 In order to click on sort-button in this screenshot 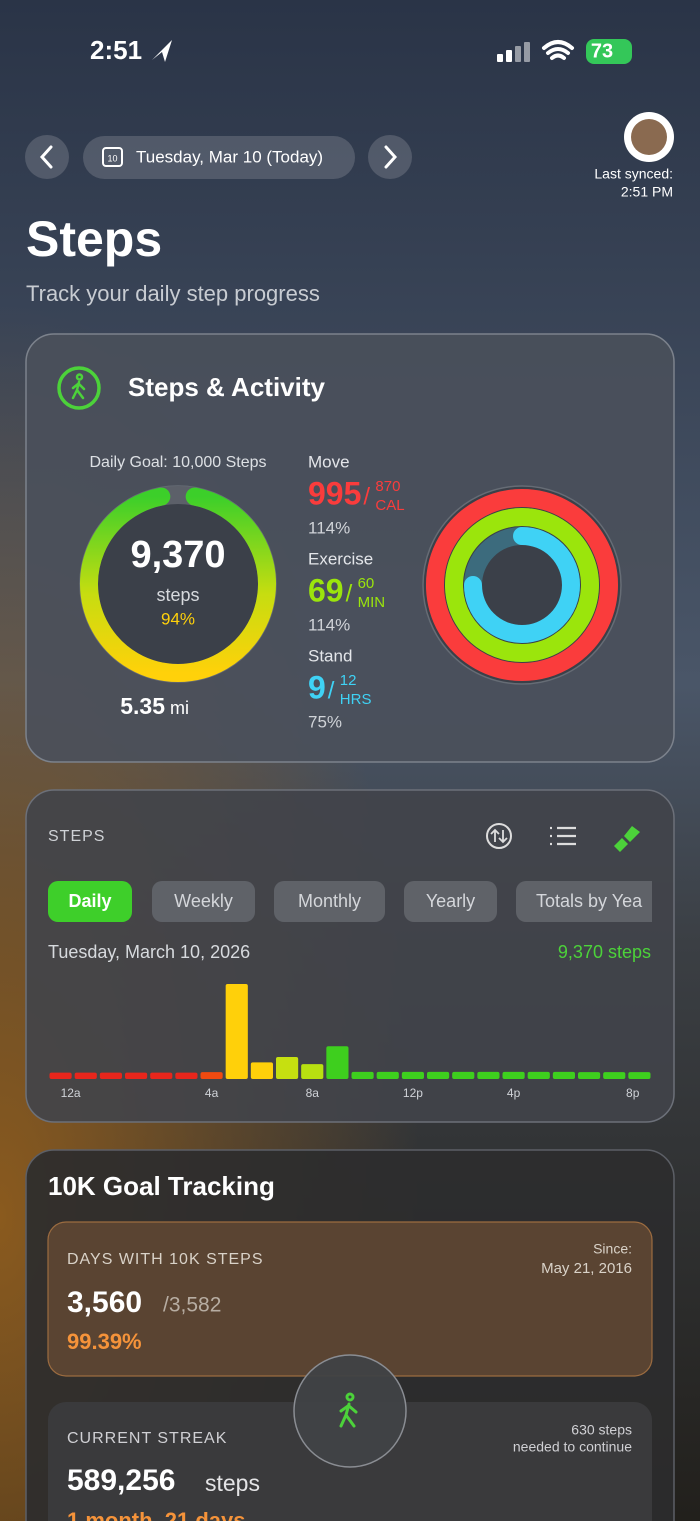, I will do `click(499, 836)`.